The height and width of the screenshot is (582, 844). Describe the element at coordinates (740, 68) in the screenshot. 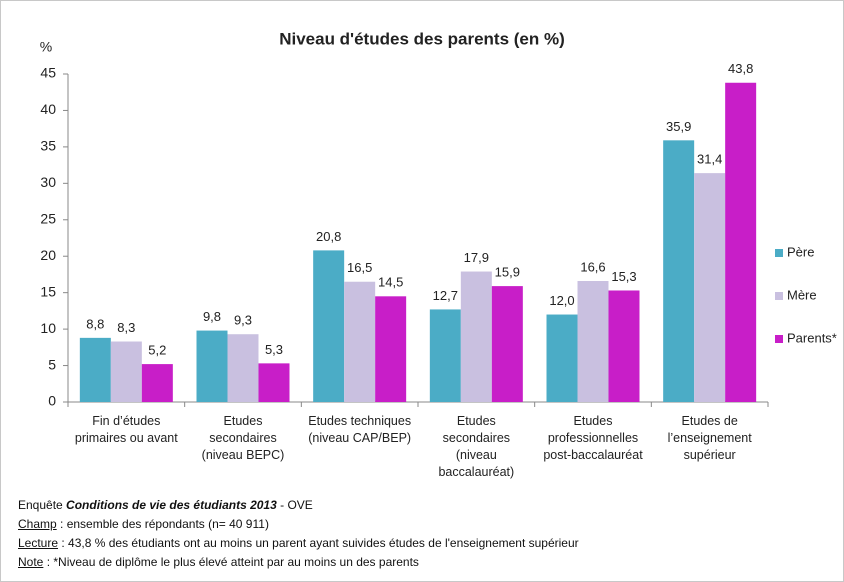

I see `value-label: 43,8` at that location.